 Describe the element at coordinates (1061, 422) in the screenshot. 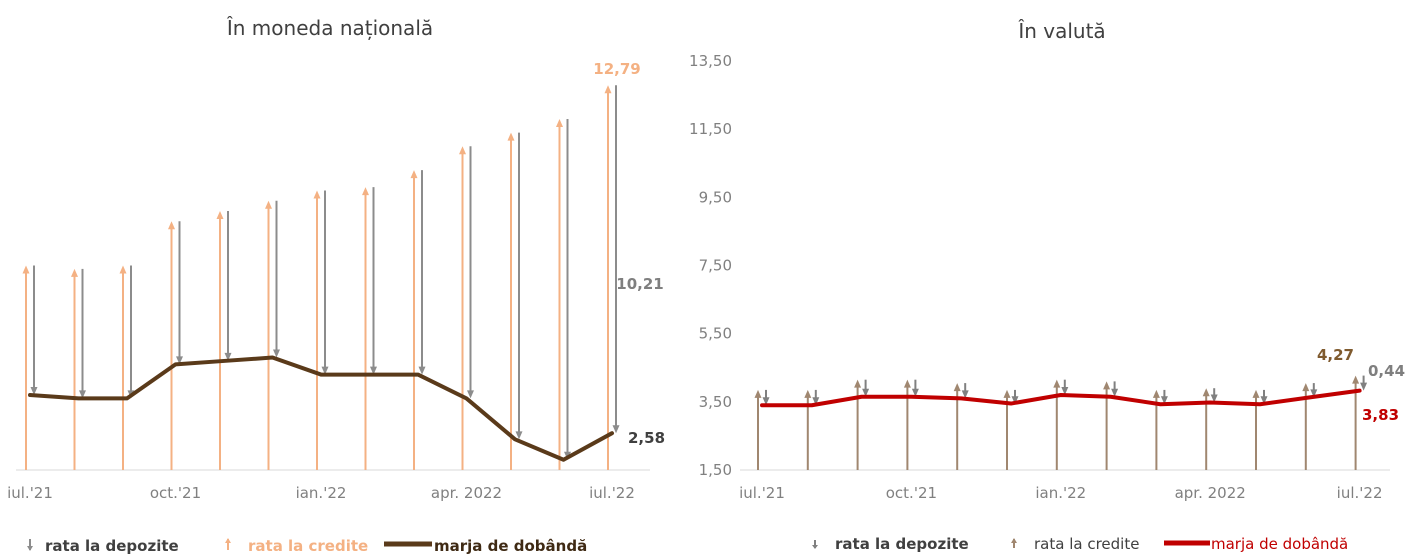

I see `chart-right-arrows` at that location.